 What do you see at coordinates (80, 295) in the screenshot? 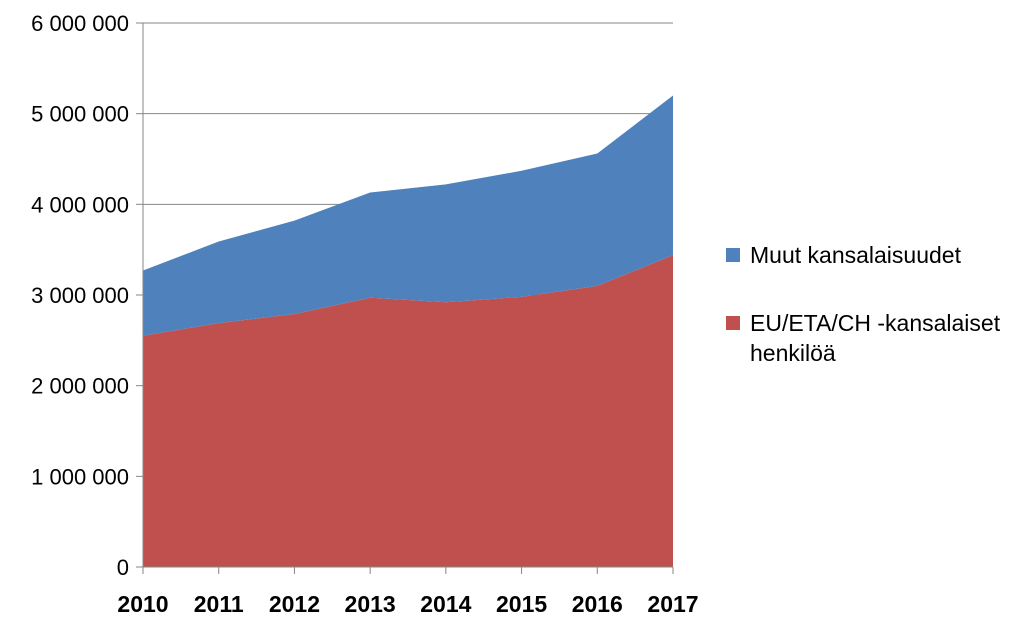
I see `y-tick-label: 3 000 000` at bounding box center [80, 295].